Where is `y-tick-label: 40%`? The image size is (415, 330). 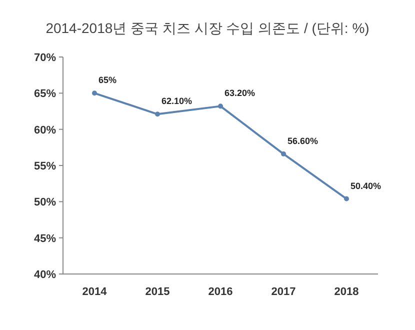 y-tick-label: 40% is located at coordinates (45, 275).